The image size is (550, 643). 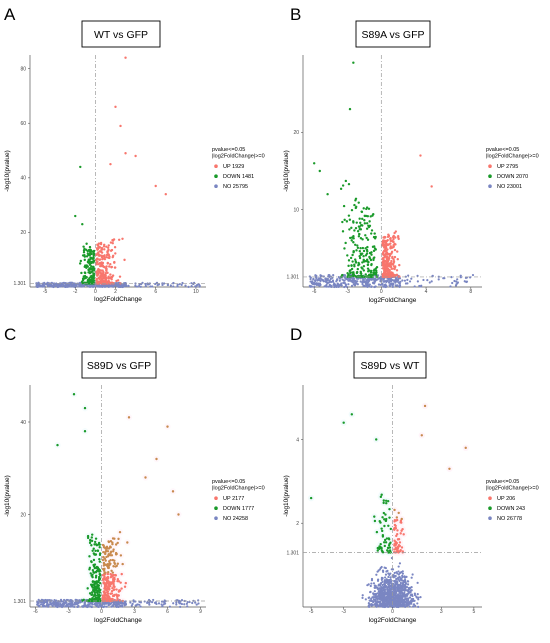 I want to click on y-tick-label: 40, so click(x=23, y=179).